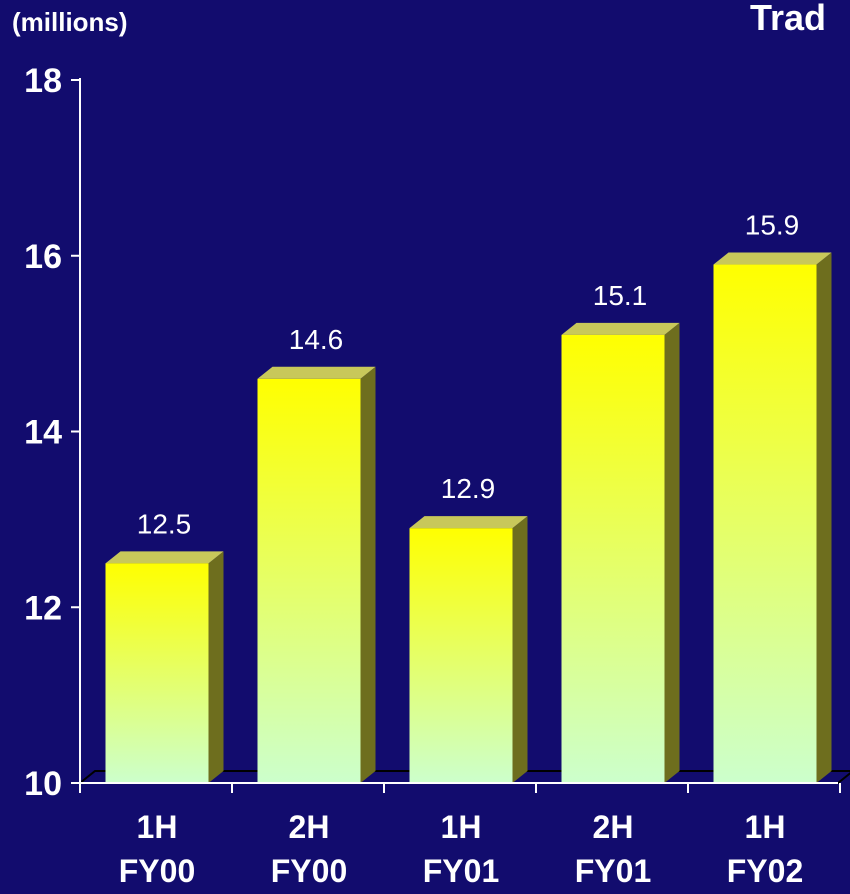 This screenshot has height=894, width=850. Describe the element at coordinates (43, 608) in the screenshot. I see `y-tick-label: 12` at that location.